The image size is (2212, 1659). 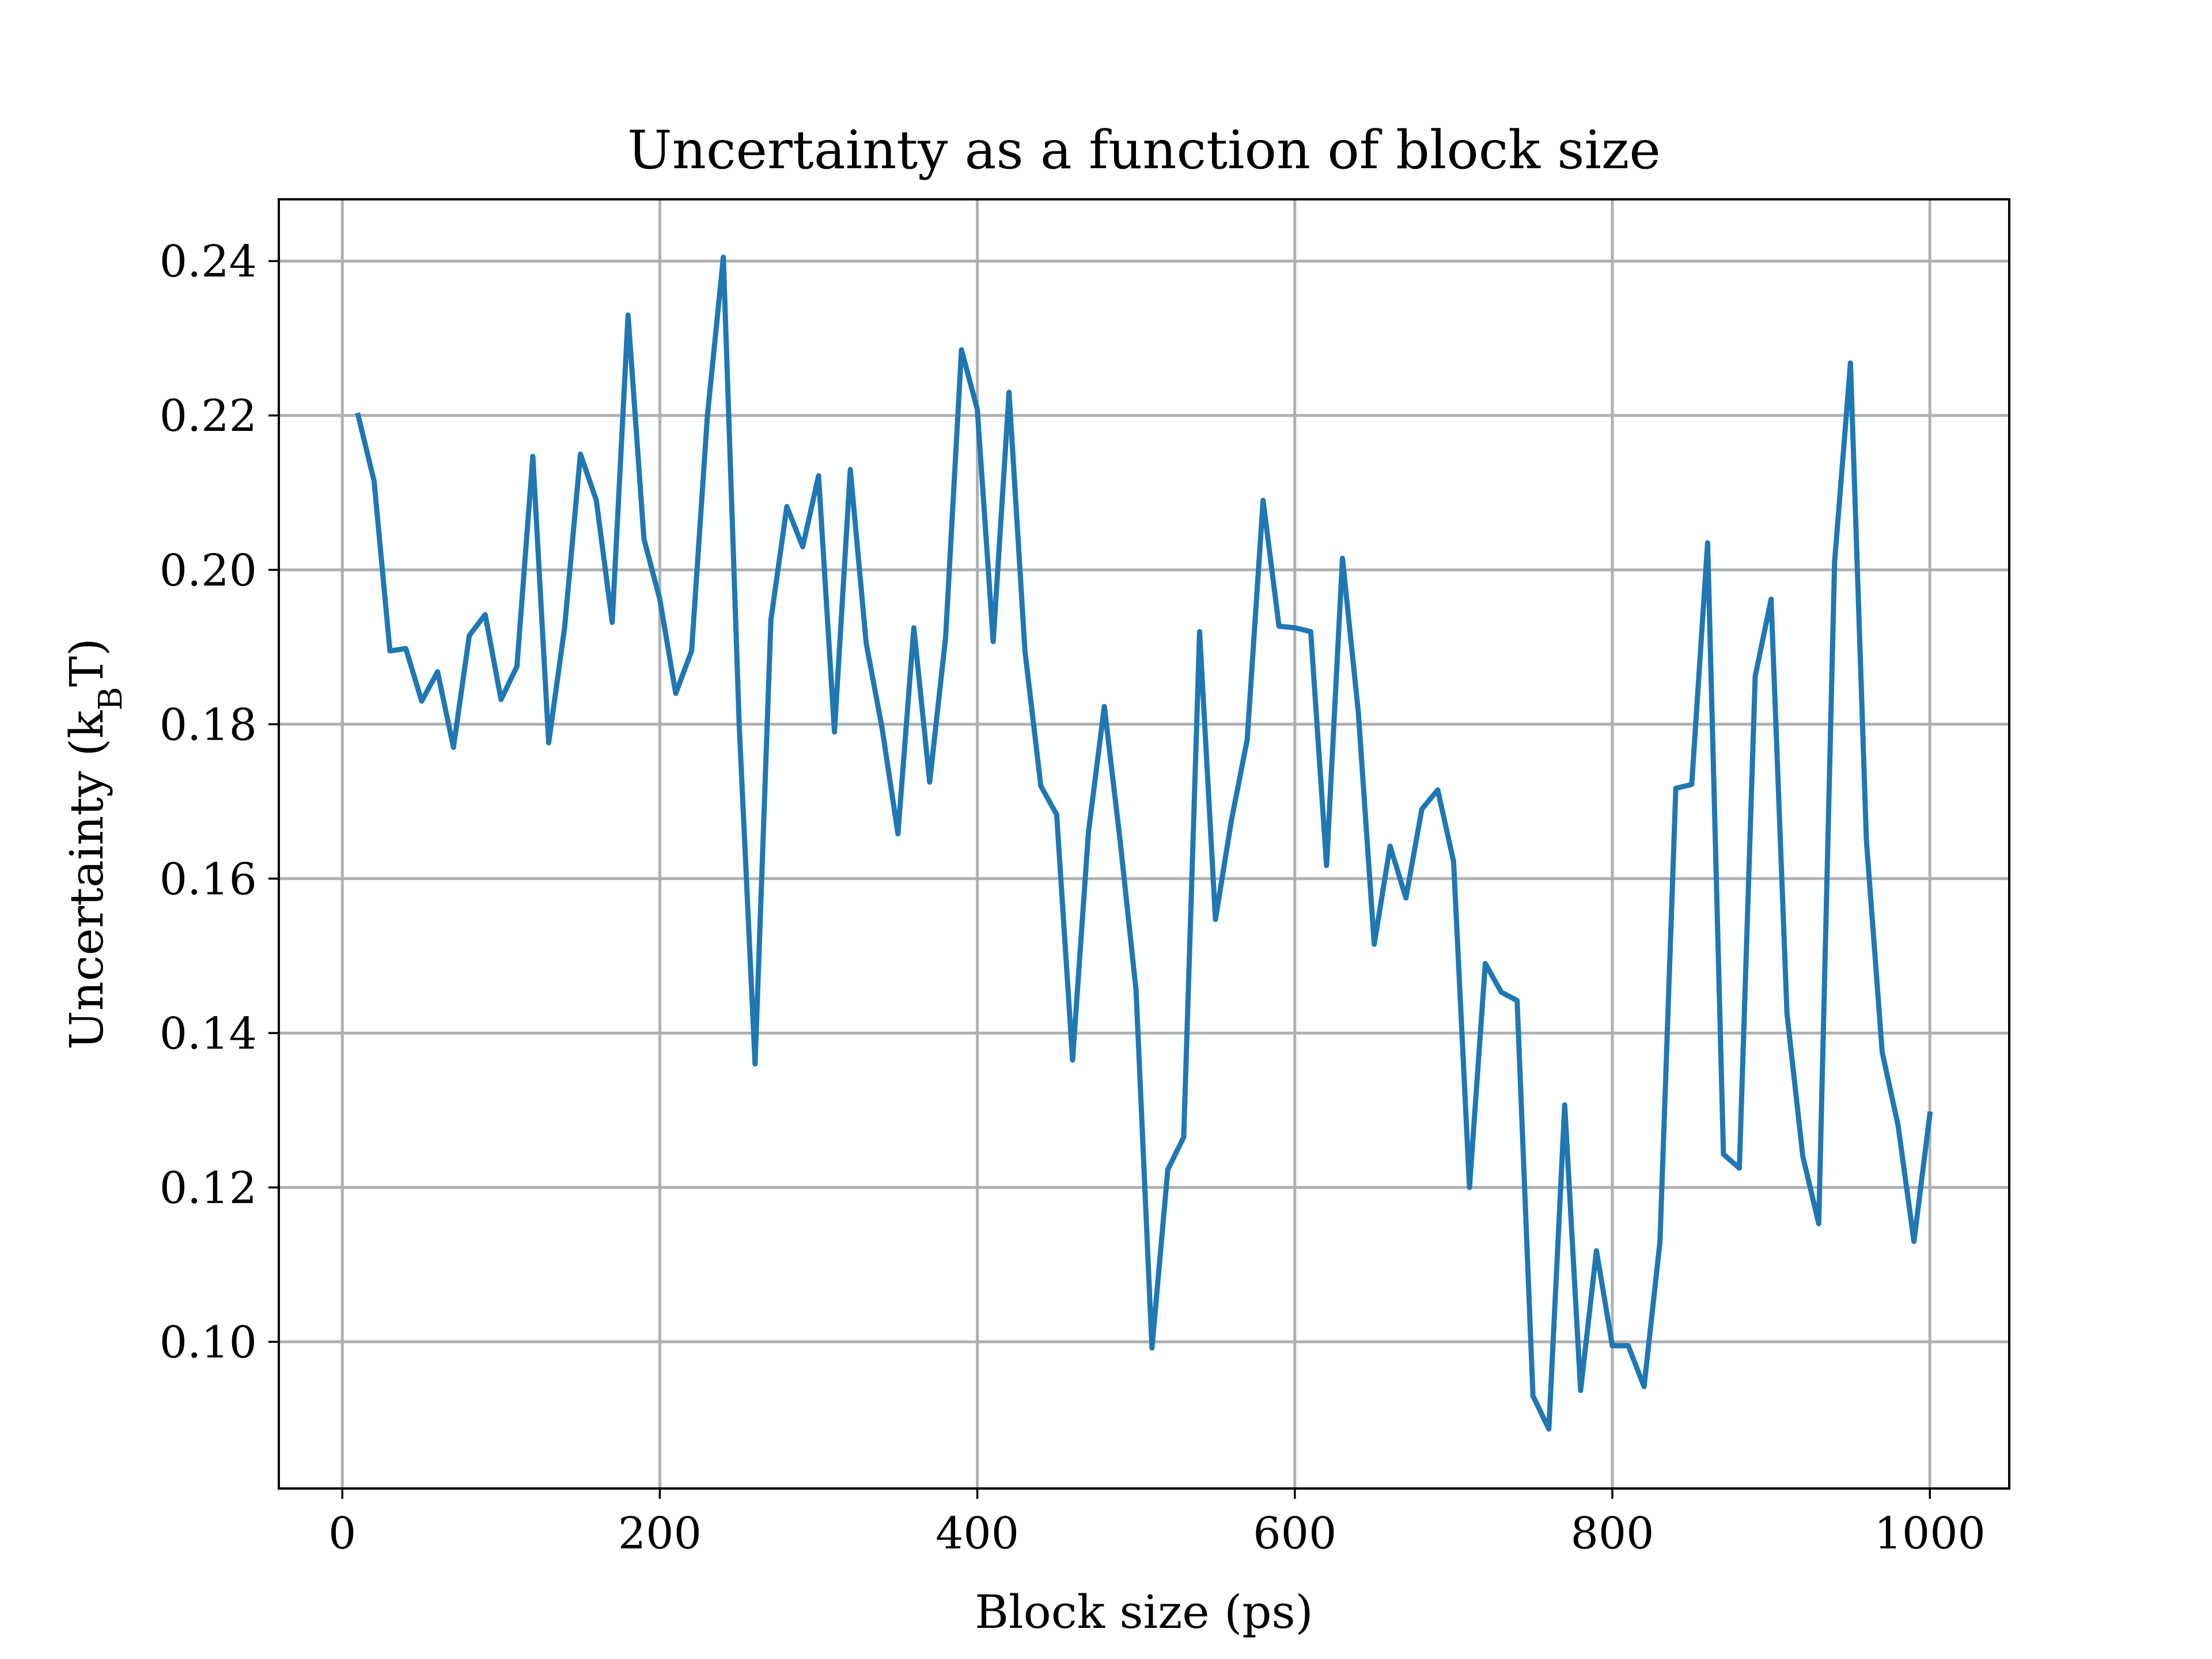 I want to click on y-axis-label-prefix: Uncertainty (k, so click(x=86, y=880).